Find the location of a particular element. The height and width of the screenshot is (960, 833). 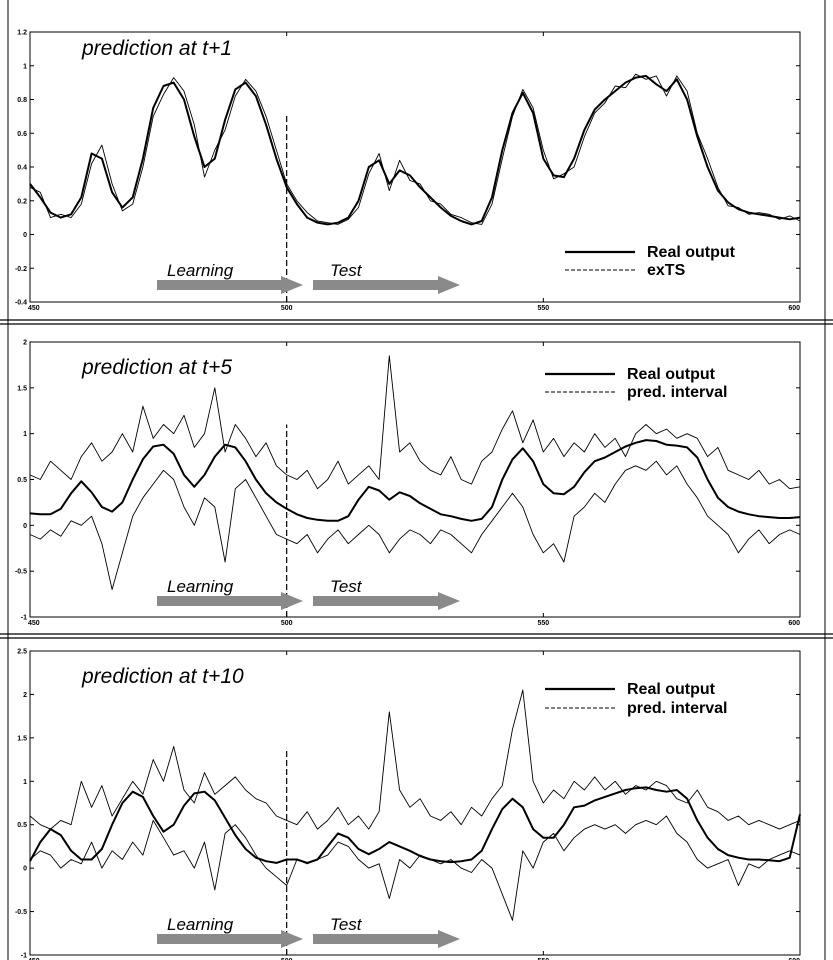

y-tick-label: 1.2 is located at coordinates (22, 33).